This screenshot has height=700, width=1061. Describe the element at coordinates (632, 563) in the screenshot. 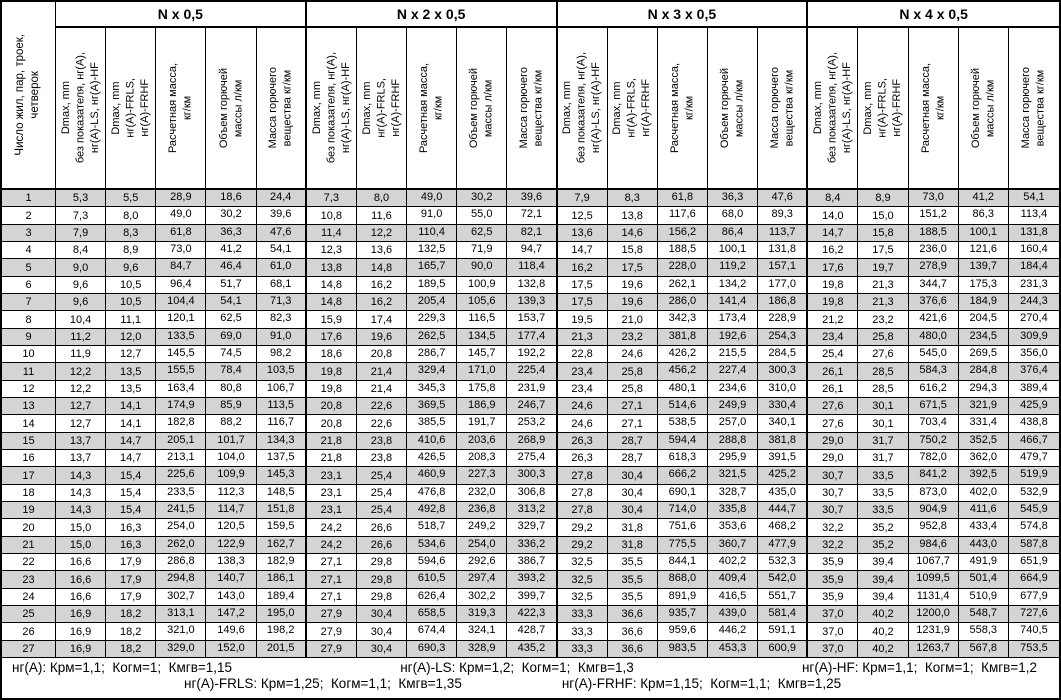

I see `table-cell: 35,5` at that location.